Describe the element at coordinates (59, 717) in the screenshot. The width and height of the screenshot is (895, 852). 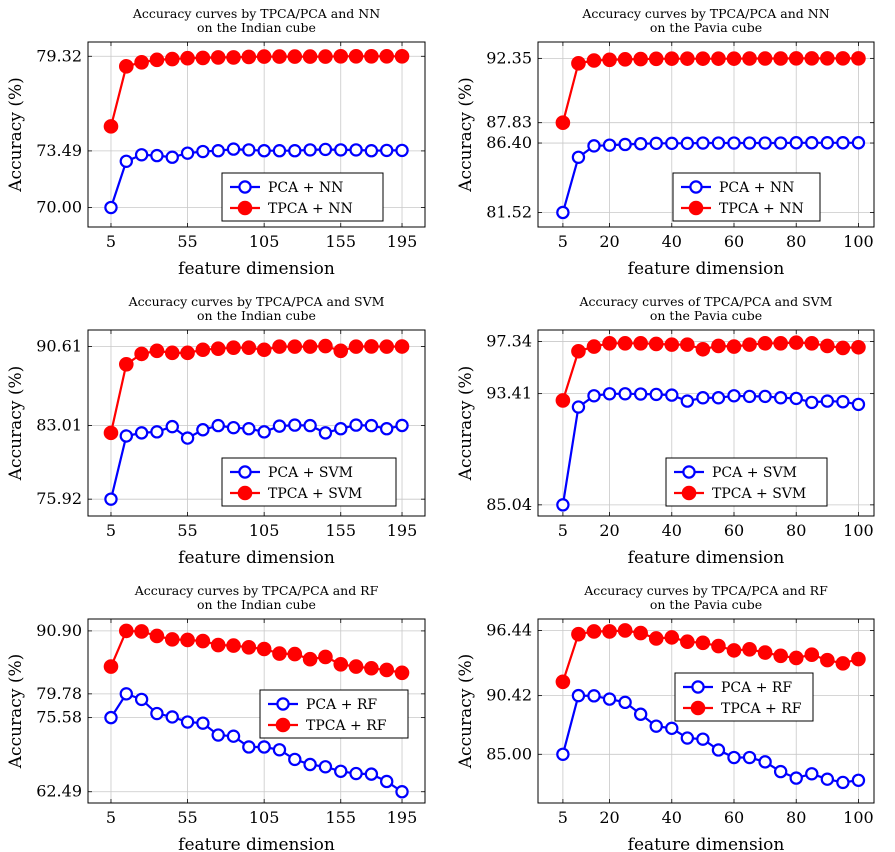
I see `y-tick-label: 75.58` at that location.